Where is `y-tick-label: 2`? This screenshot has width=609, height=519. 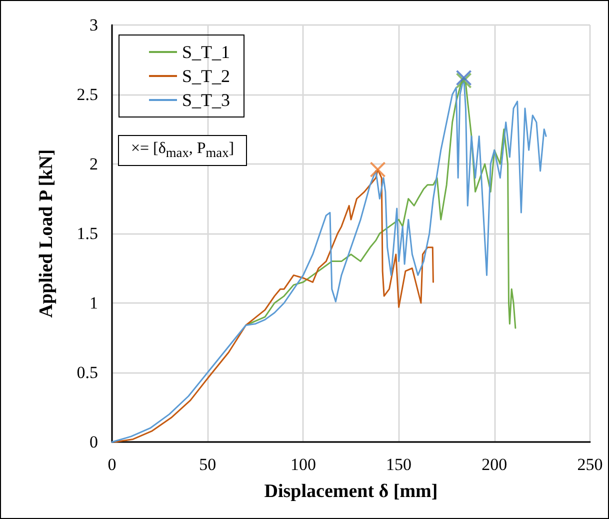
y-tick-label: 2 is located at coordinates (94, 164).